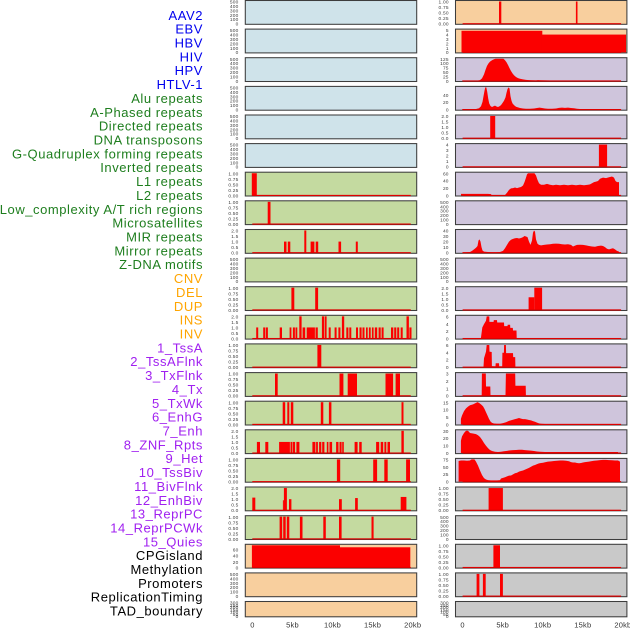  What do you see at coordinates (447, 317) in the screenshot?
I see `svg-text: 6` at bounding box center [447, 317].